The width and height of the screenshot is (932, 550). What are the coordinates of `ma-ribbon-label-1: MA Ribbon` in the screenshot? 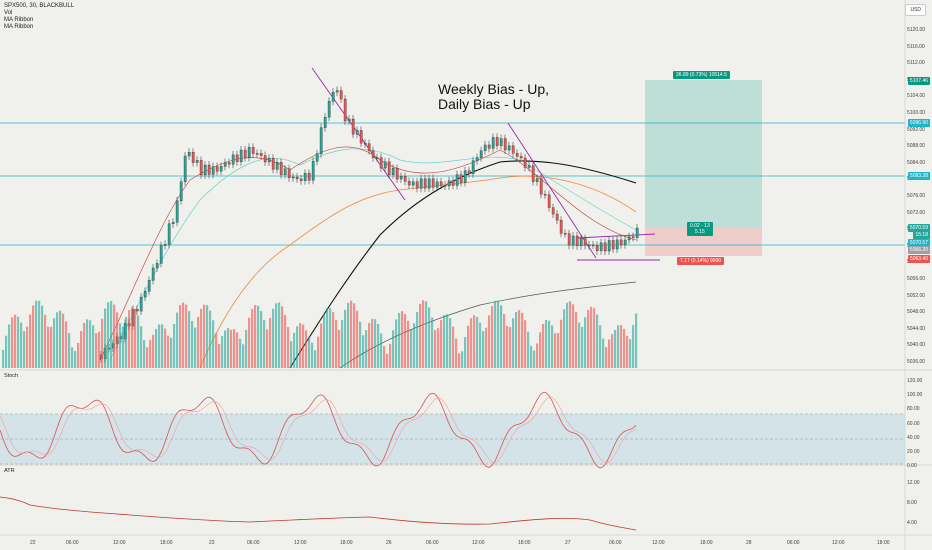 It's located at (19, 20).